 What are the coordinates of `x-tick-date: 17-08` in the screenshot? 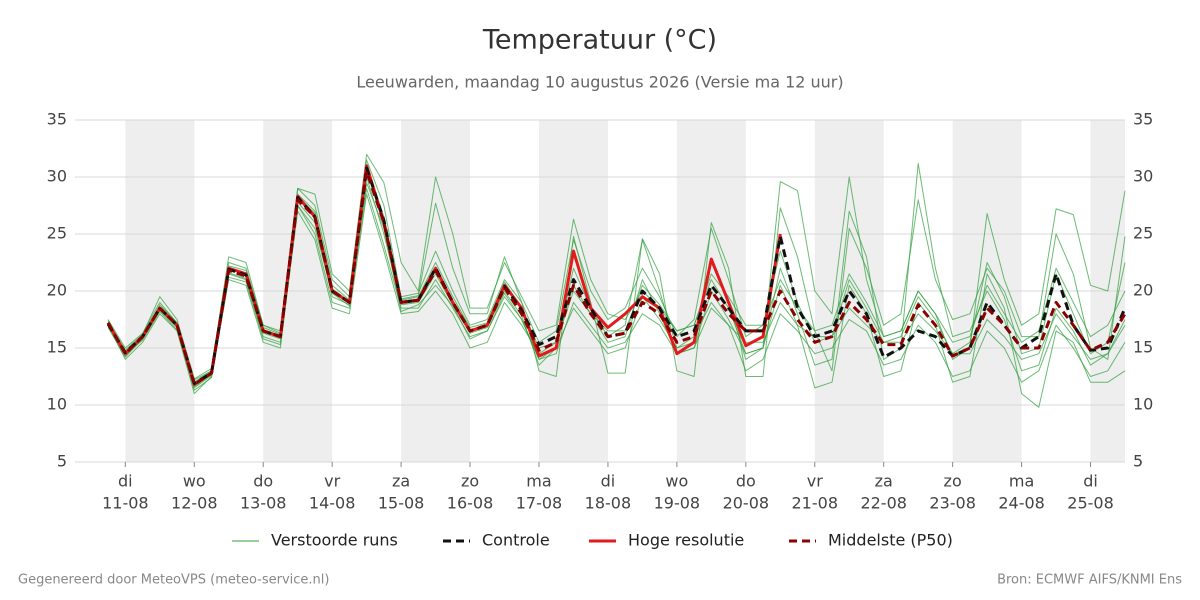 It's located at (539, 503).